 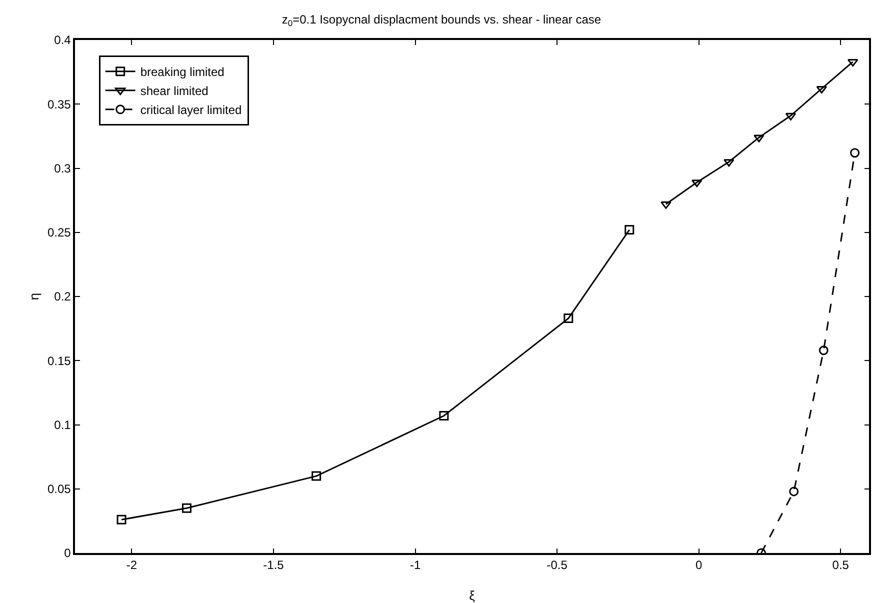 I want to click on x-tick-label: 0.5, so click(x=841, y=565).